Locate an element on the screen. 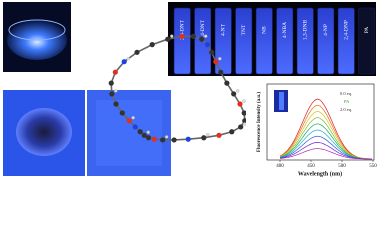  x-axis-label: Wavelength (nm) is located at coordinates (320, 173).